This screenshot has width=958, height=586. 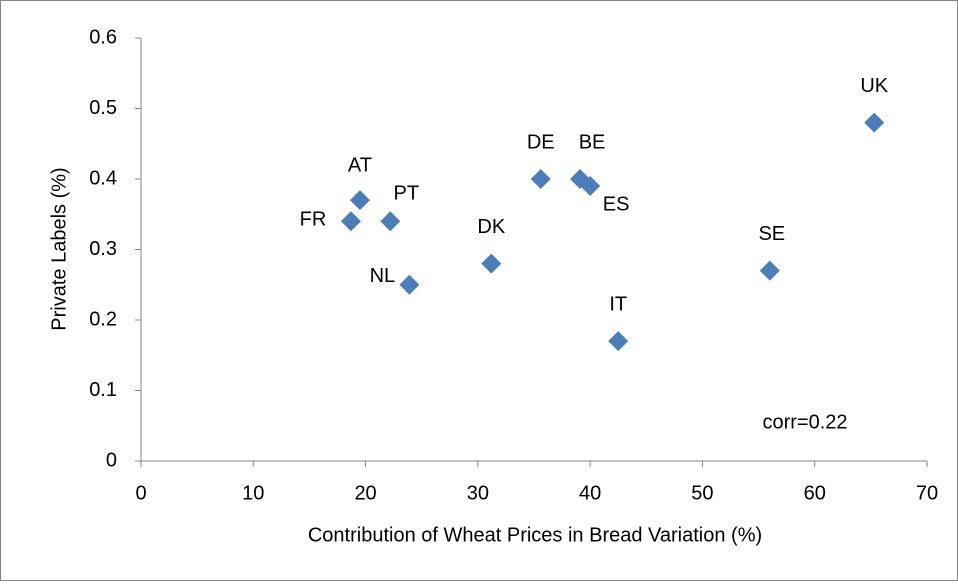 What do you see at coordinates (616, 204) in the screenshot?
I see `point-label: ES` at bounding box center [616, 204].